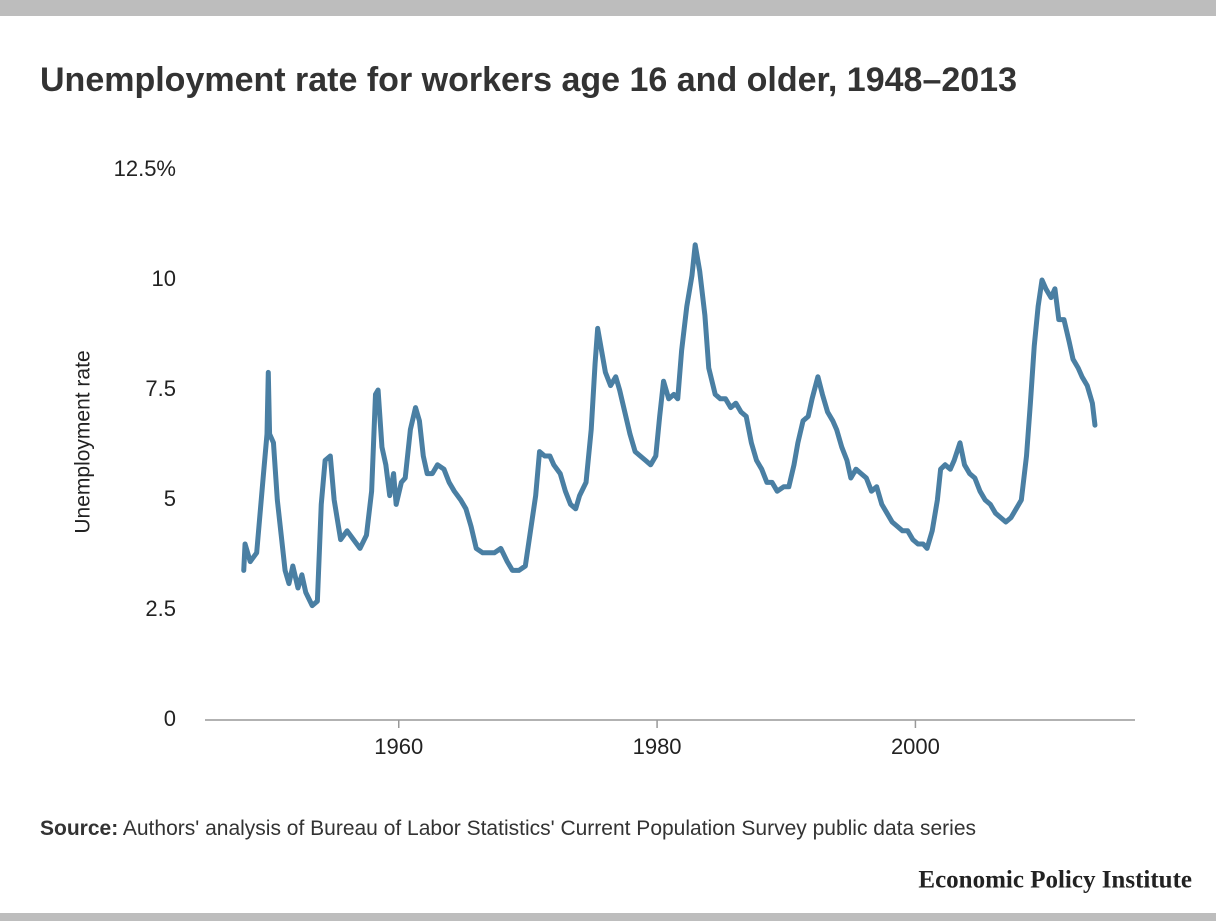 This screenshot has width=1216, height=921. What do you see at coordinates (170, 498) in the screenshot?
I see `y-tick-label: 5` at bounding box center [170, 498].